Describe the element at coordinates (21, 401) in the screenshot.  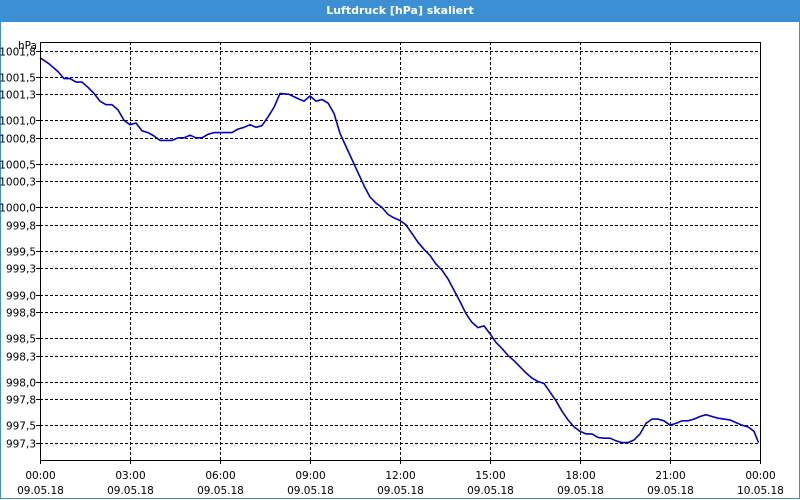
I see `y-tick-label: 997,8` at that location.